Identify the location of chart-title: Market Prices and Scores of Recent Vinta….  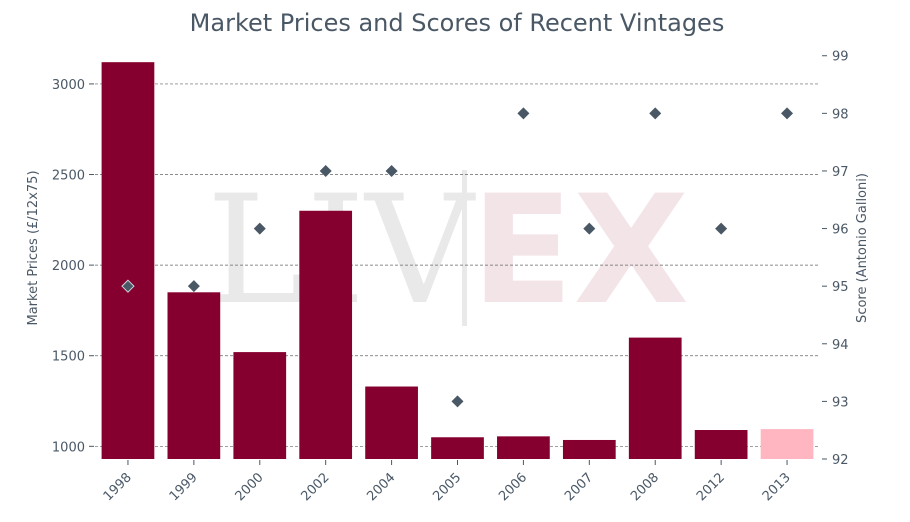
(457, 23).